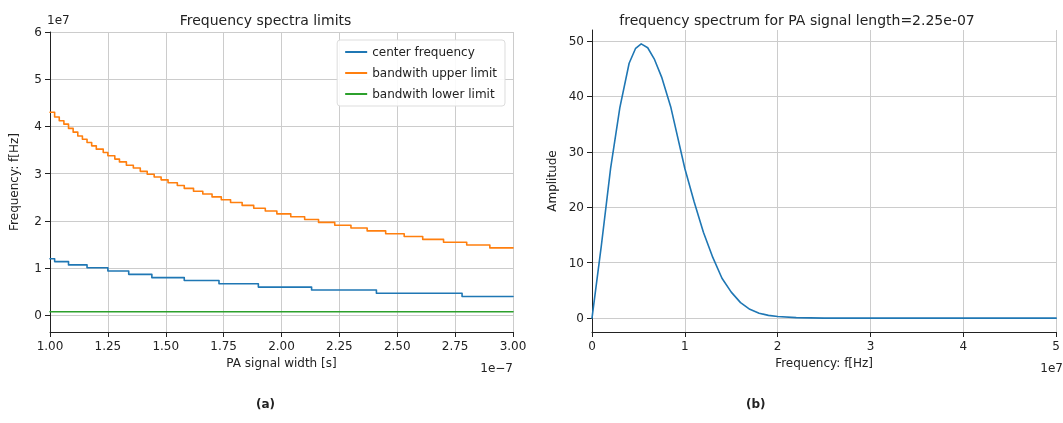 This screenshot has width=1063, height=423. Describe the element at coordinates (38, 173) in the screenshot. I see `y-tick-label: 3` at that location.